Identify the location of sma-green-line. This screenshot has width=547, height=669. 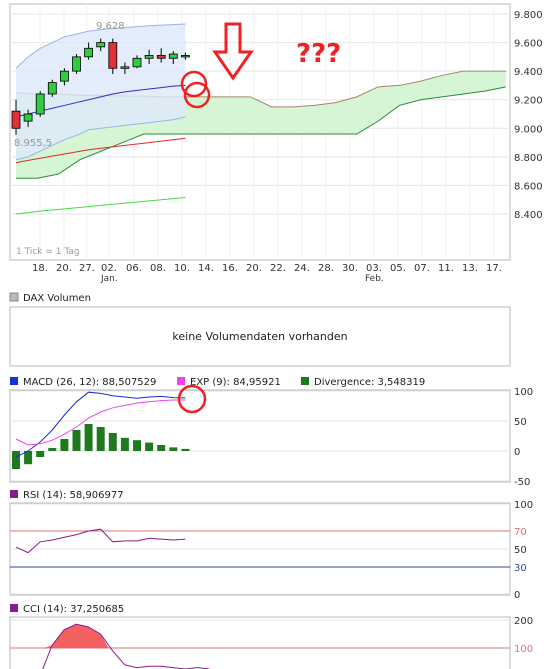
(100, 205).